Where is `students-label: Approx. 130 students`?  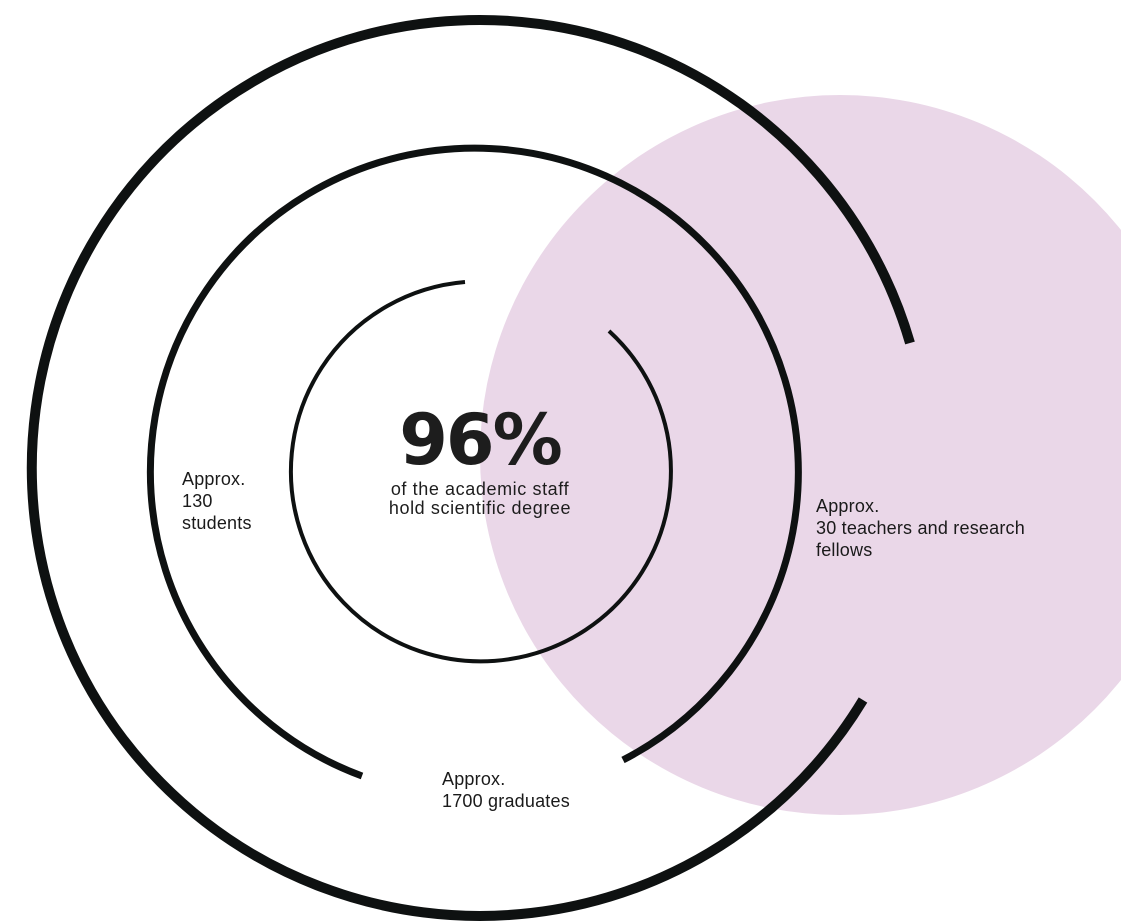 students-label: Approx. 130 students is located at coordinates (217, 501).